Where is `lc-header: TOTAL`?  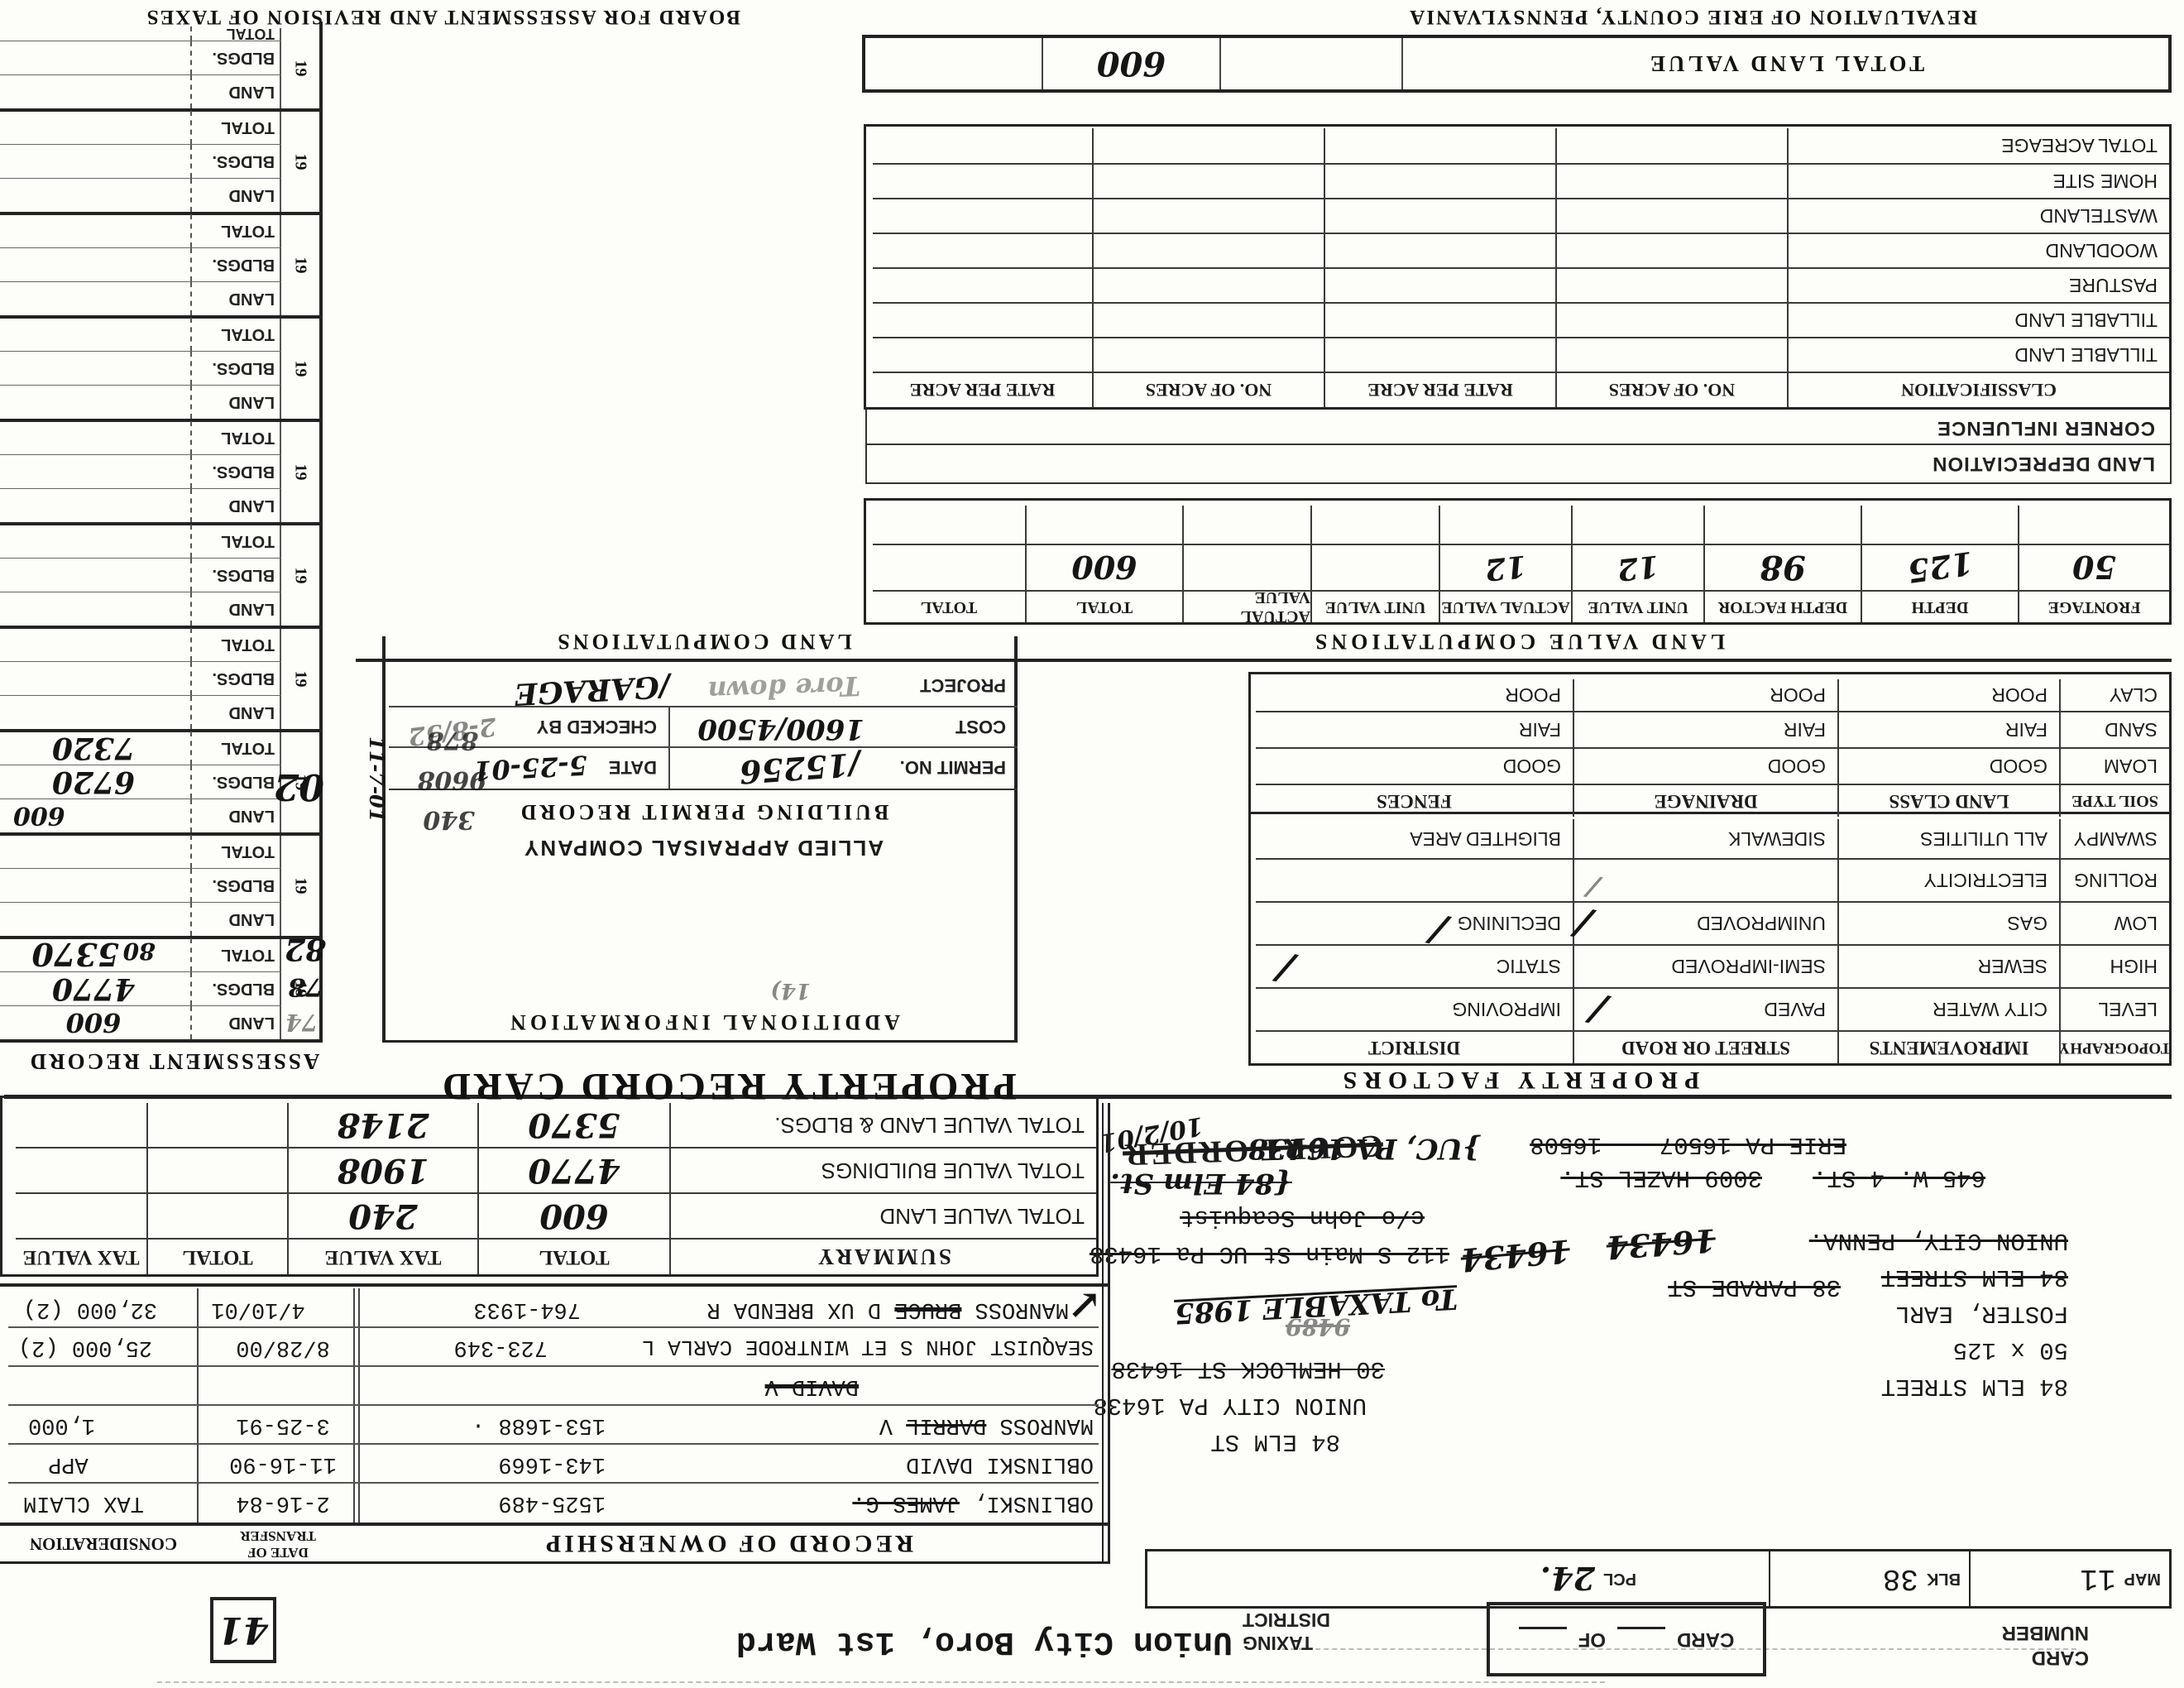 lc-header: TOTAL is located at coordinates (949, 606).